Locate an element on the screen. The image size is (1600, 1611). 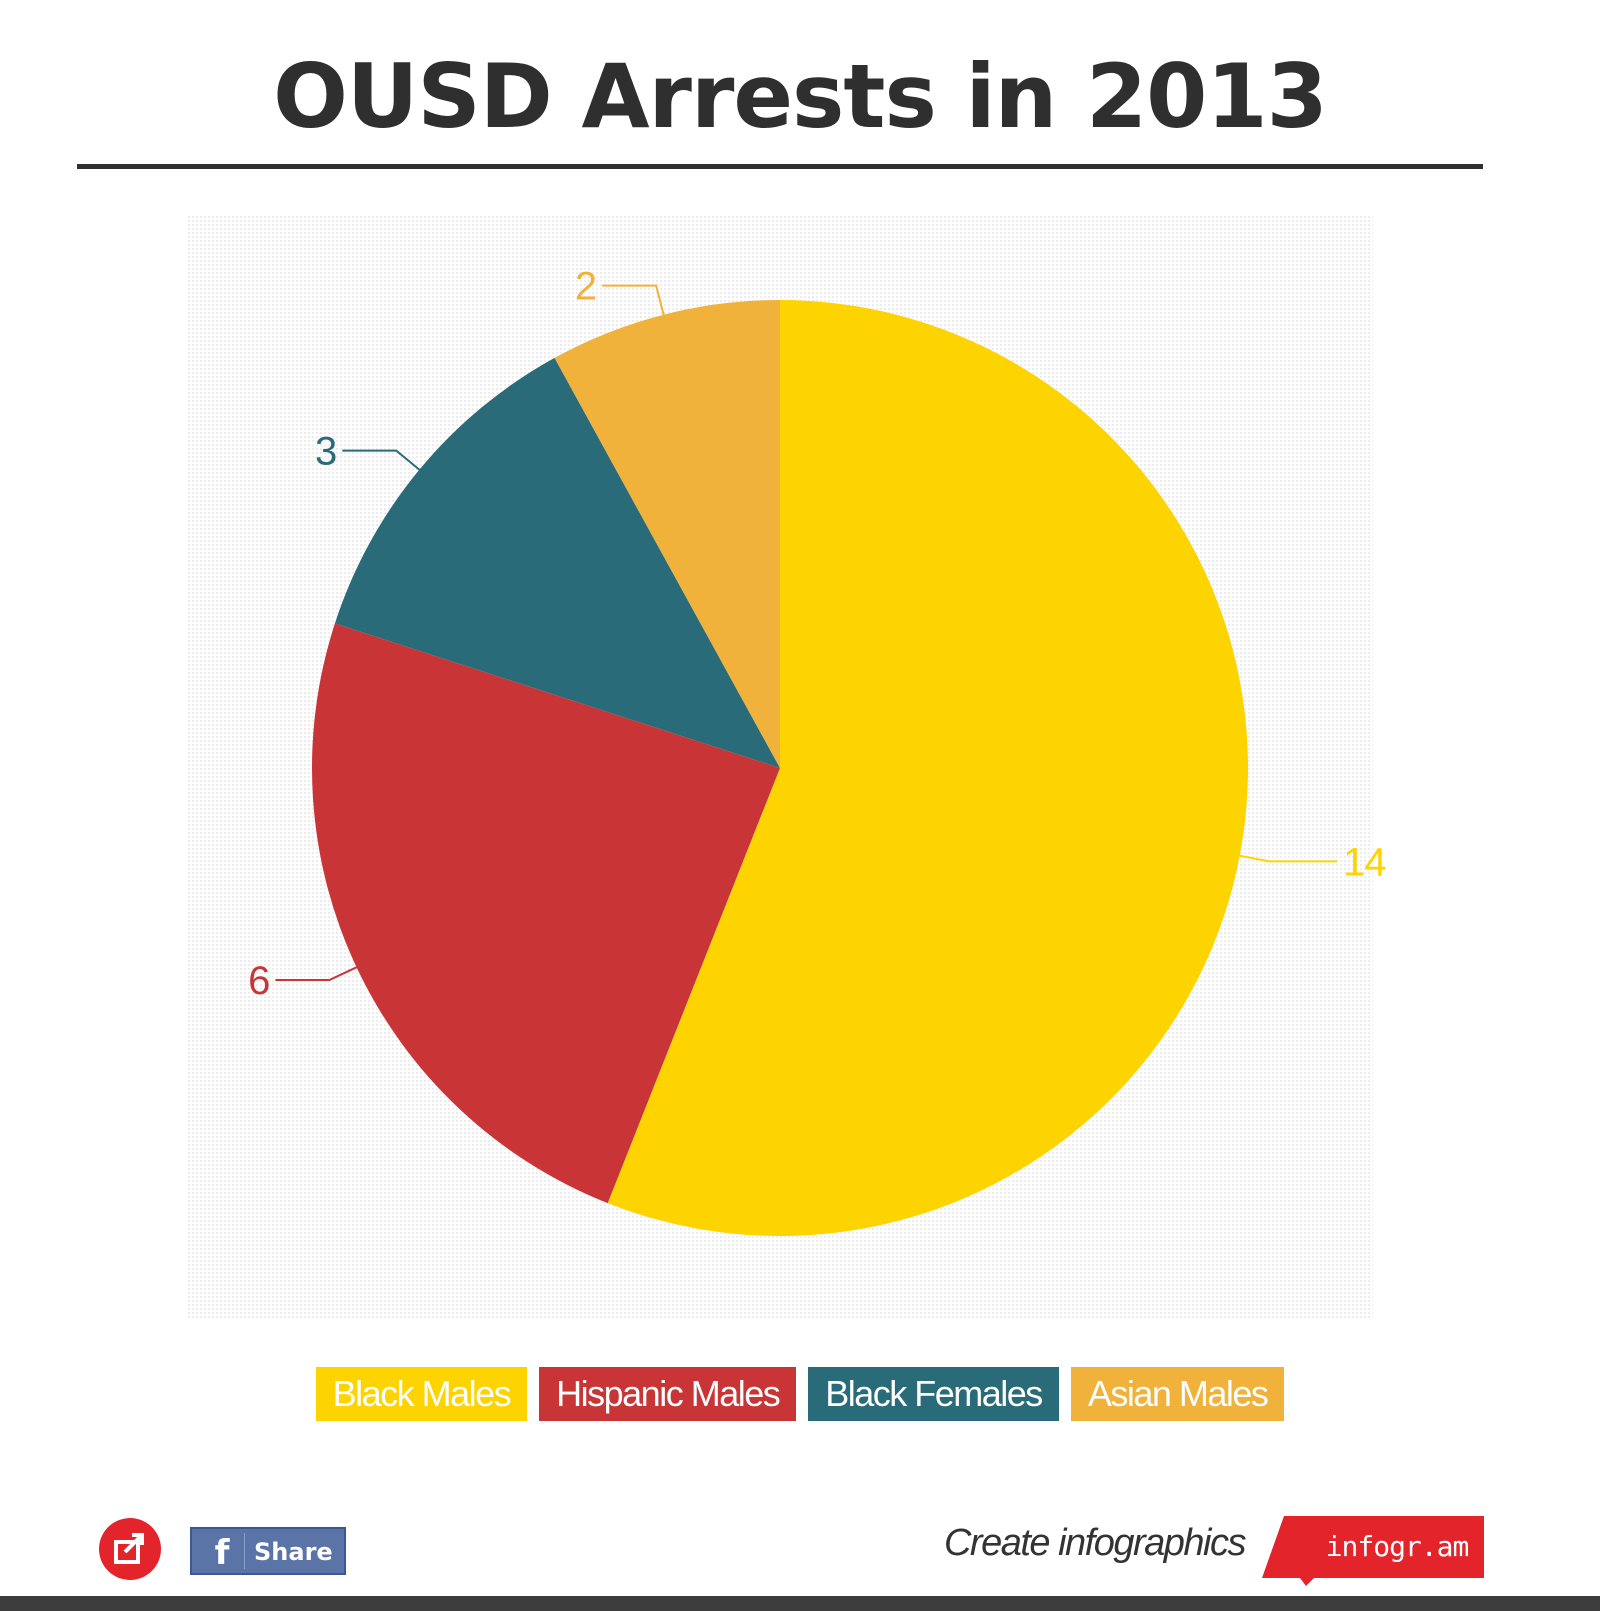
create-infographics-link: Create infographics is located at coordinates (1095, 1543).